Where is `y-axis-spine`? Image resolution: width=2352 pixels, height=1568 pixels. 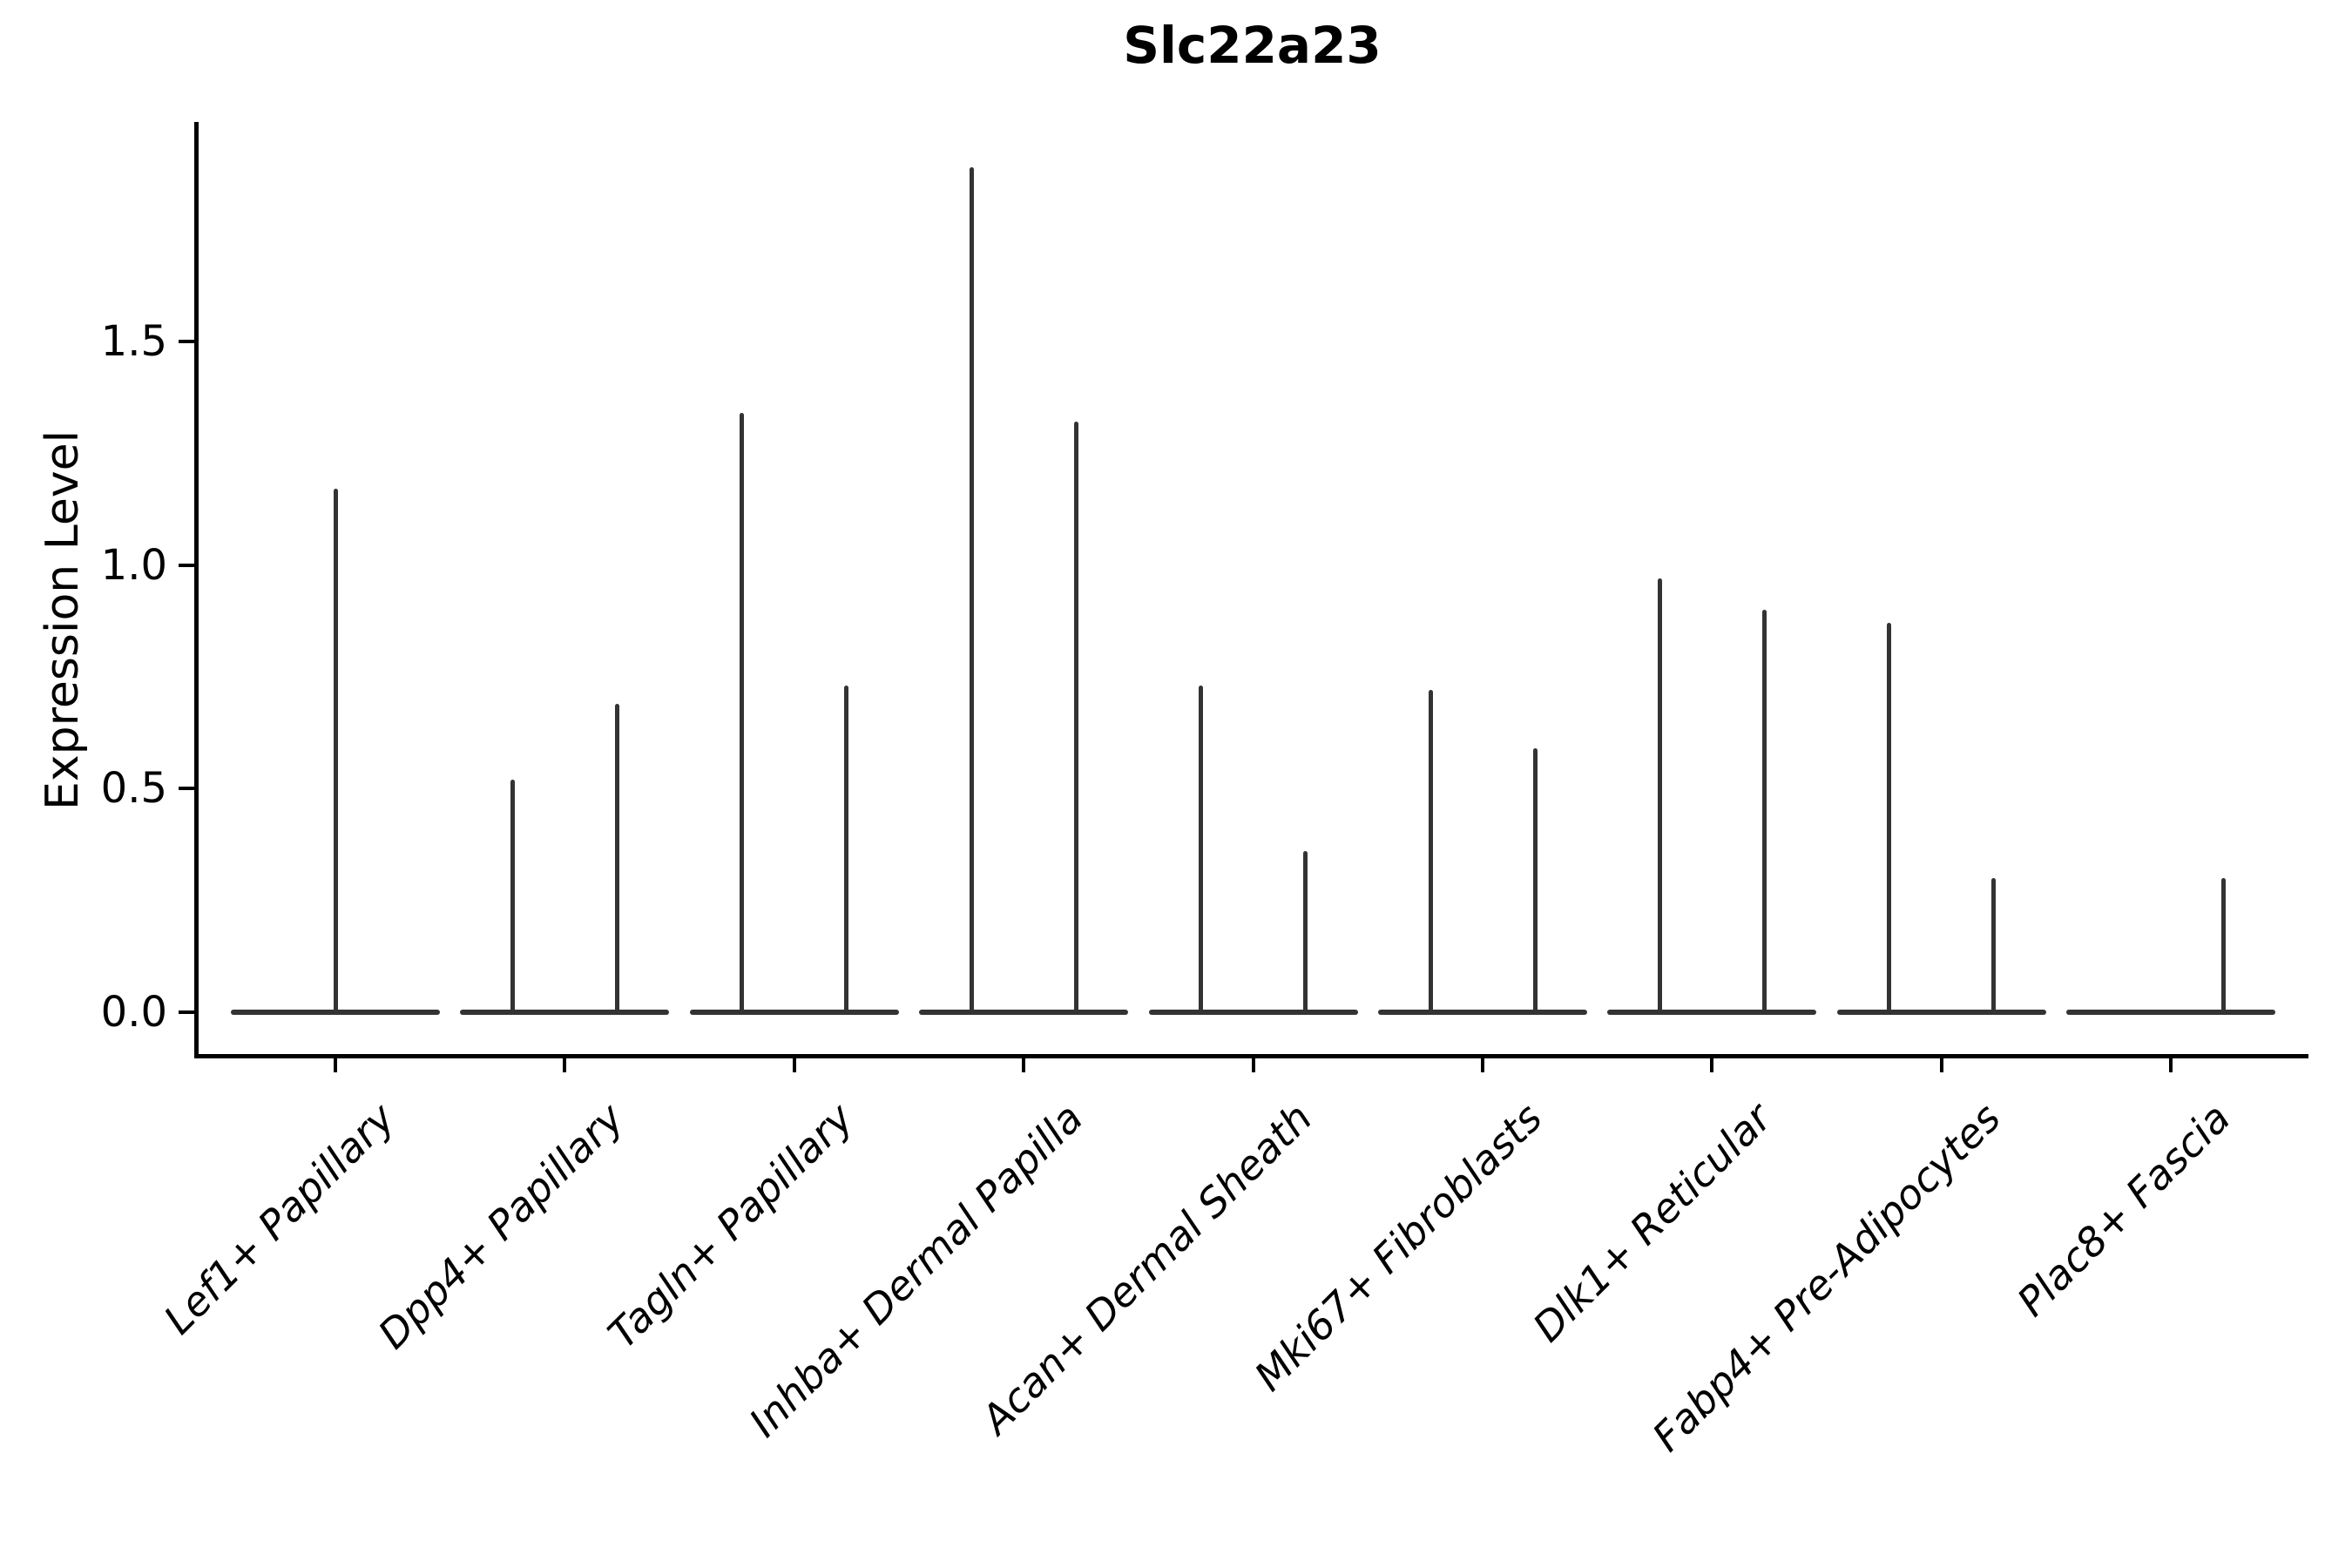
y-axis-spine is located at coordinates (196, 590).